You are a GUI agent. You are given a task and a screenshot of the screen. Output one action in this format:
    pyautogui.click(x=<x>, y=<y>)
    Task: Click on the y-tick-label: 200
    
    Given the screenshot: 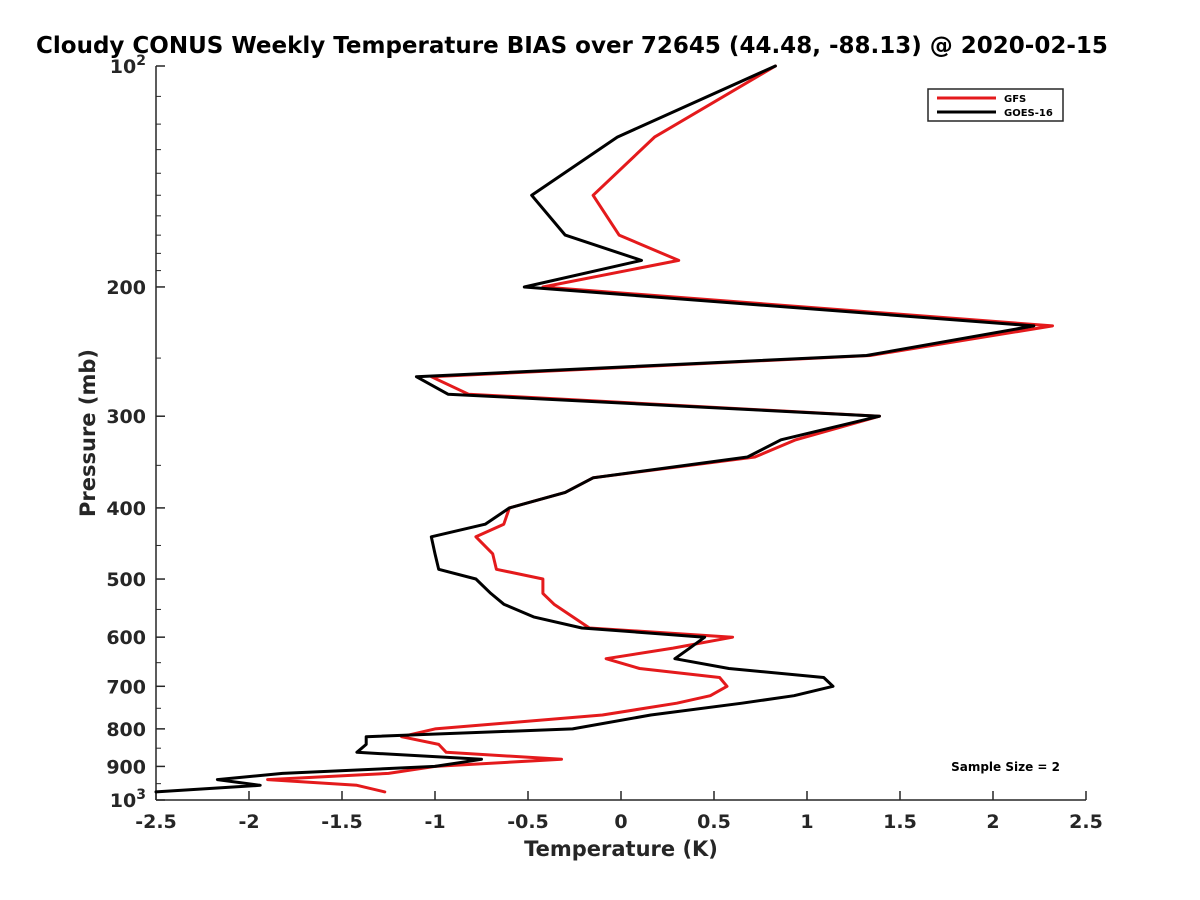 What is the action you would take?
    pyautogui.click(x=126, y=288)
    